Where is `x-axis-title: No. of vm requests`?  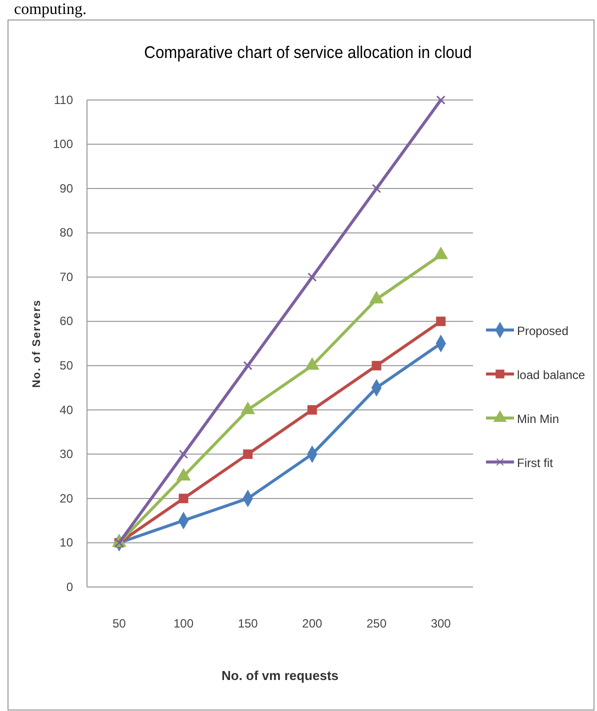
x-axis-title: No. of vm requests is located at coordinates (280, 675).